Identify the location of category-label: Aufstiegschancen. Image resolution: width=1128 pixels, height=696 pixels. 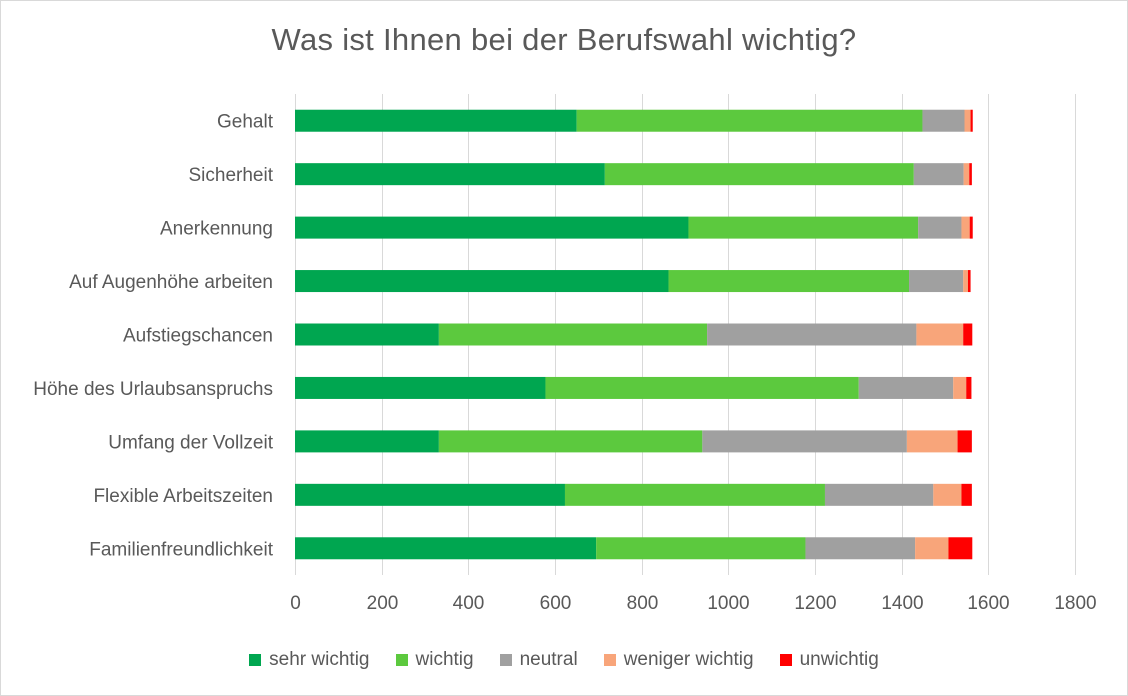
(198, 336).